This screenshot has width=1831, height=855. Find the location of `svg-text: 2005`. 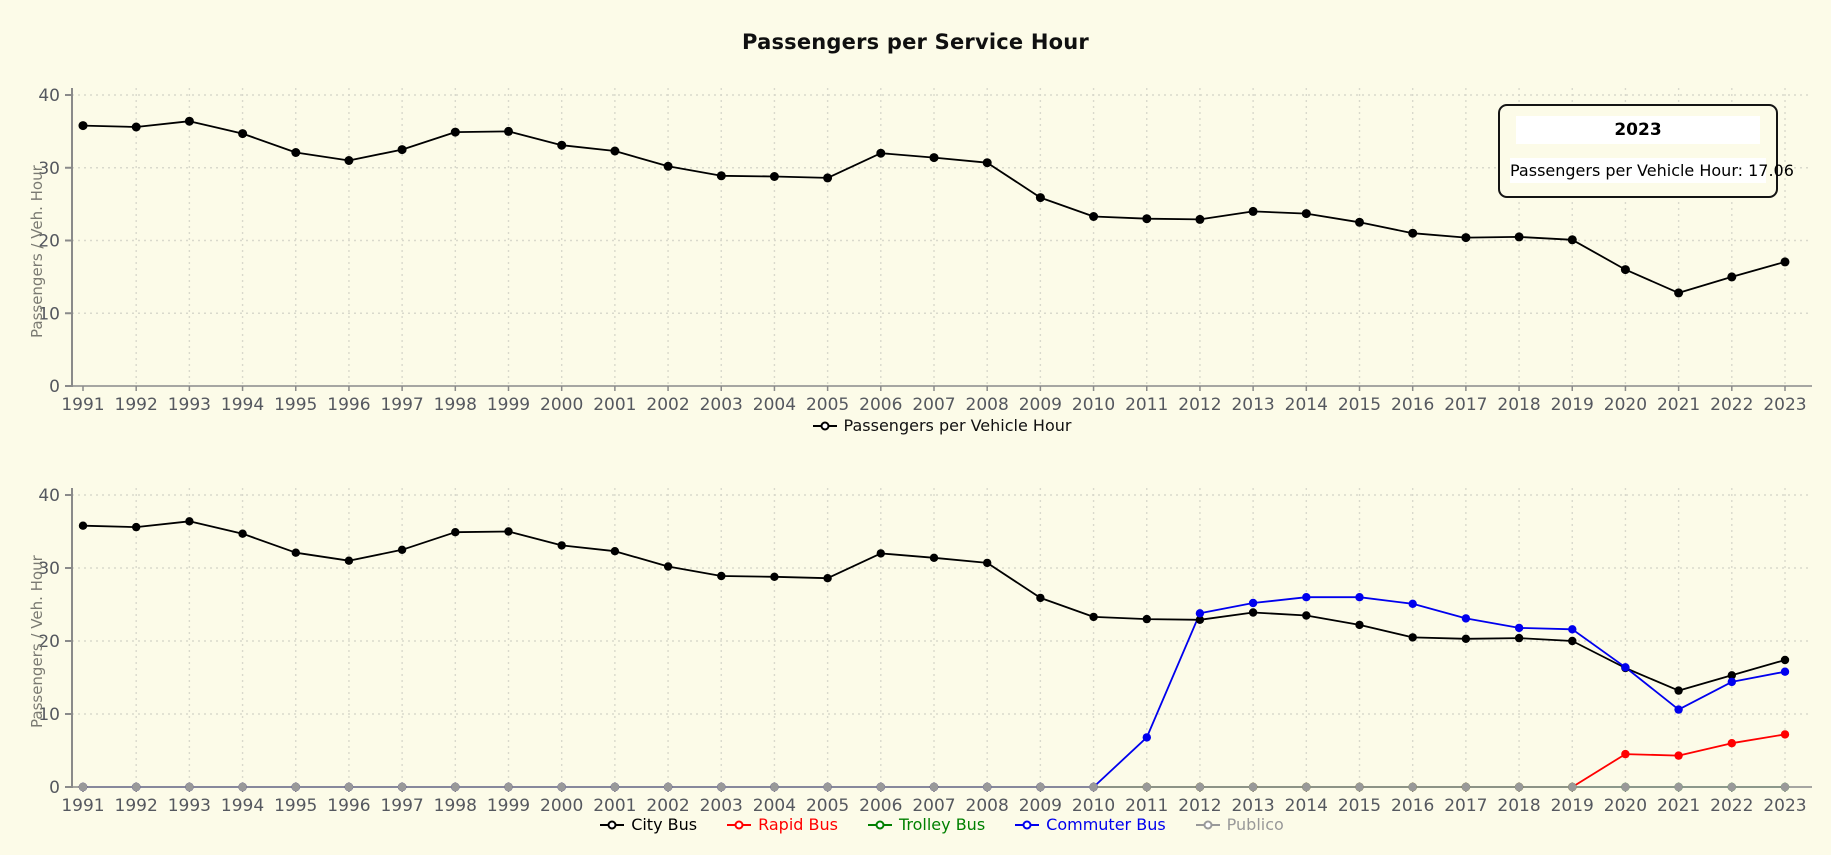

svg-text: 2005 is located at coordinates (827, 405).